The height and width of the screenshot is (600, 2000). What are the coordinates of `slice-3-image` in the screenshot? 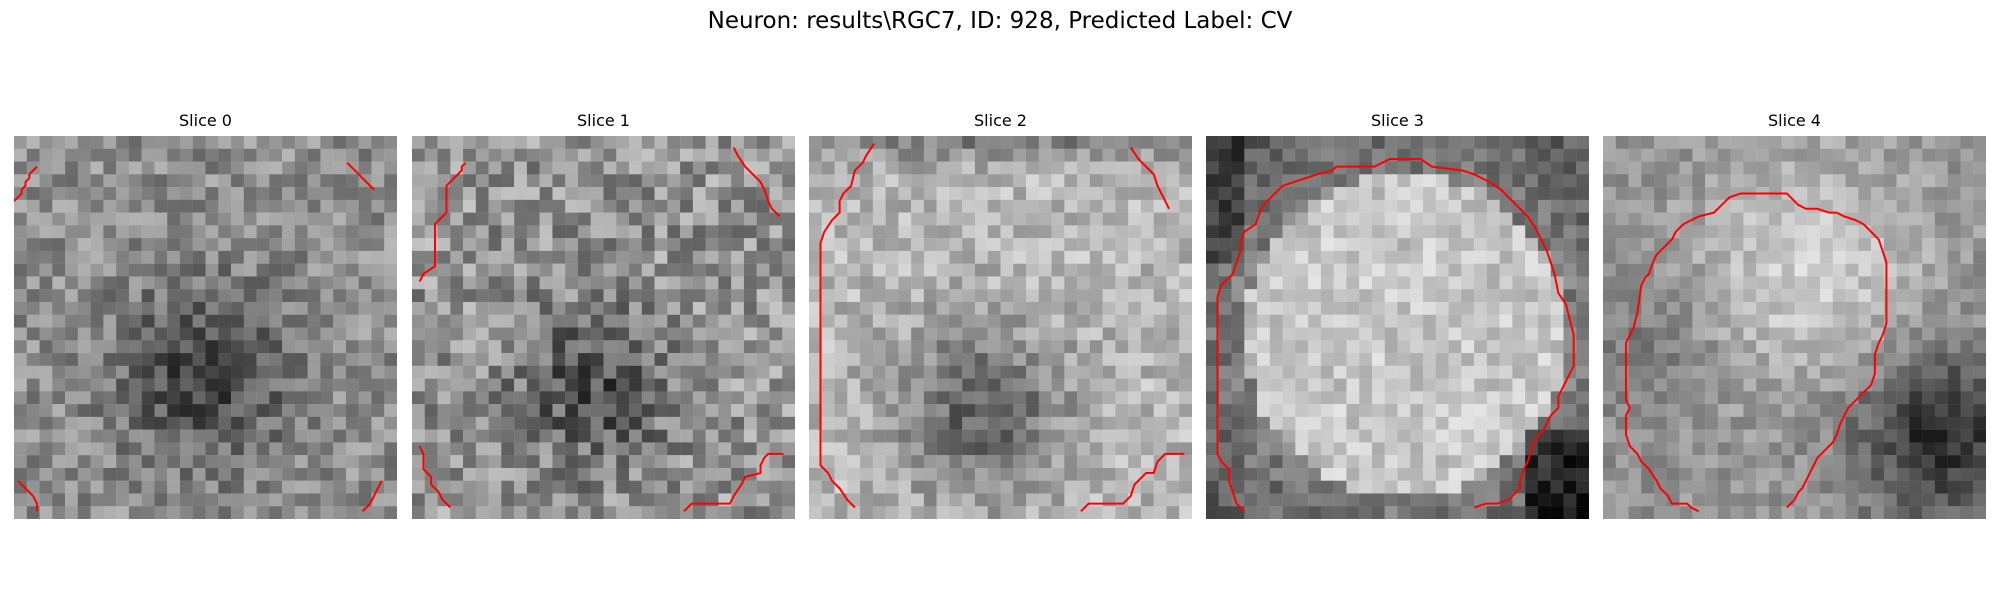 It's located at (1397, 327).